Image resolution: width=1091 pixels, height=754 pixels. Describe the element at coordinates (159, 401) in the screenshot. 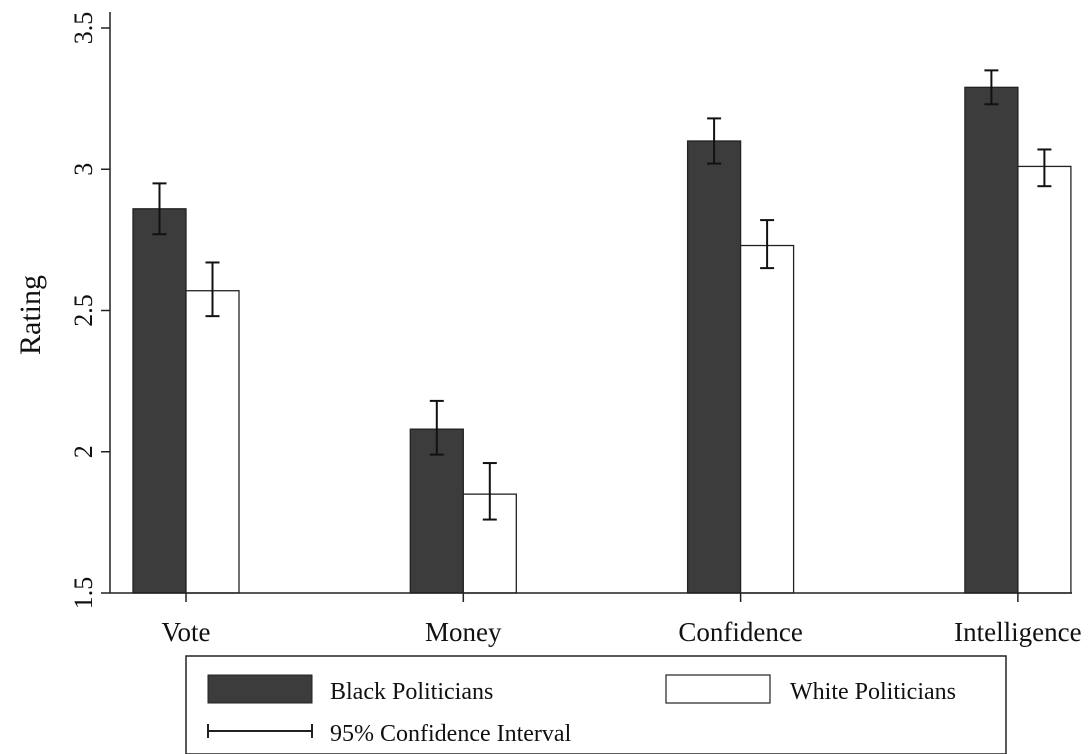

I see `bar-black-politicians-vote` at that location.